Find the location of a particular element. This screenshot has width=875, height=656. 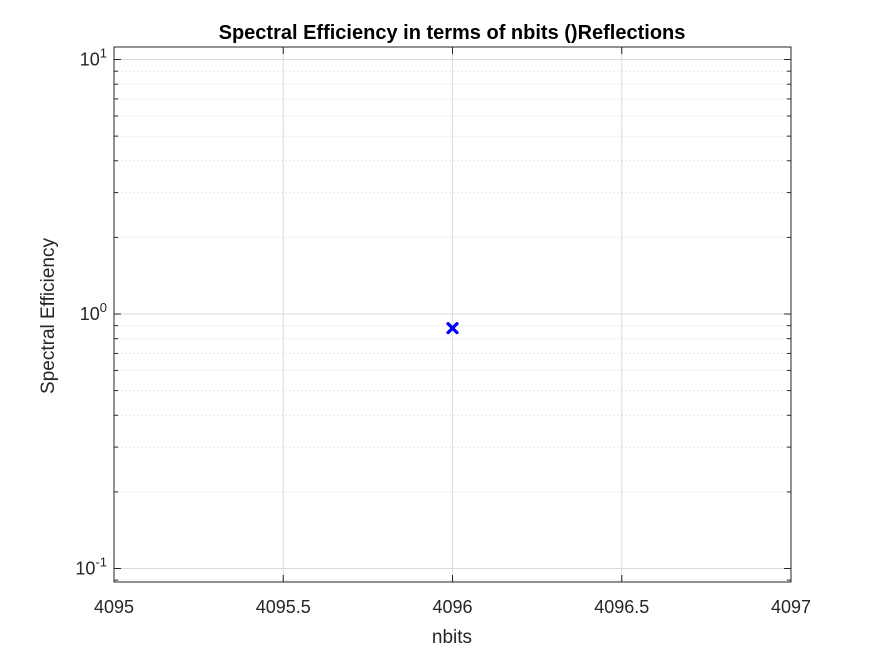

y-axis-label: Spectral Efficiency is located at coordinates (48, 316).